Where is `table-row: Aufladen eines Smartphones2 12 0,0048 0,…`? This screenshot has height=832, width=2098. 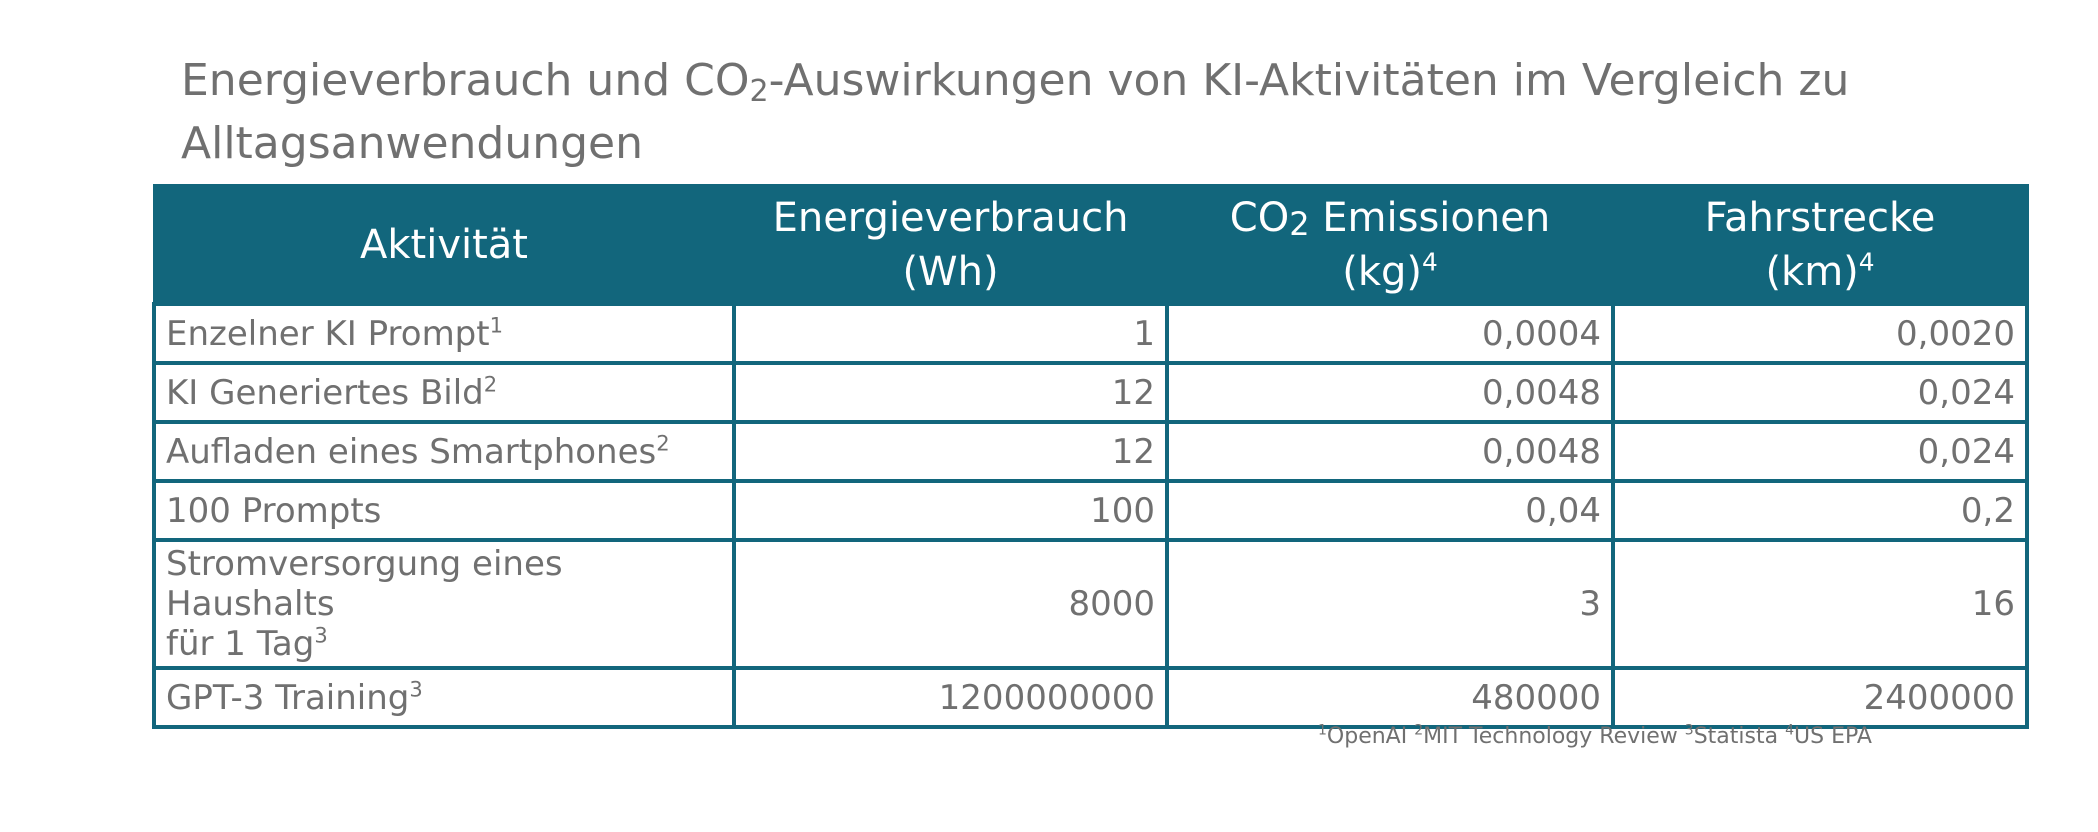 table-row: Aufladen eines Smartphones2 12 0,0048 0,… is located at coordinates (1090, 451).